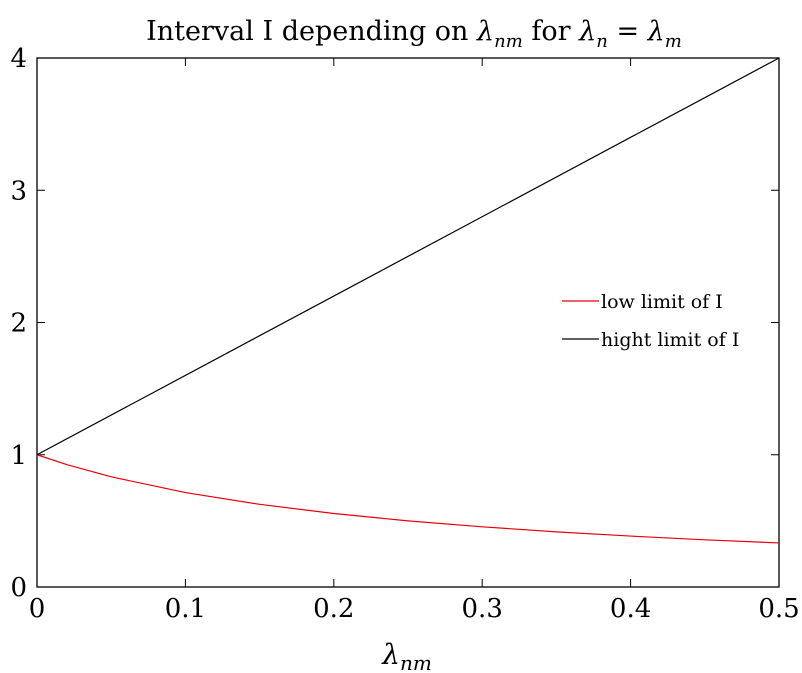 The width and height of the screenshot is (802, 673). I want to click on x-tick-label: 0.1, so click(185, 609).